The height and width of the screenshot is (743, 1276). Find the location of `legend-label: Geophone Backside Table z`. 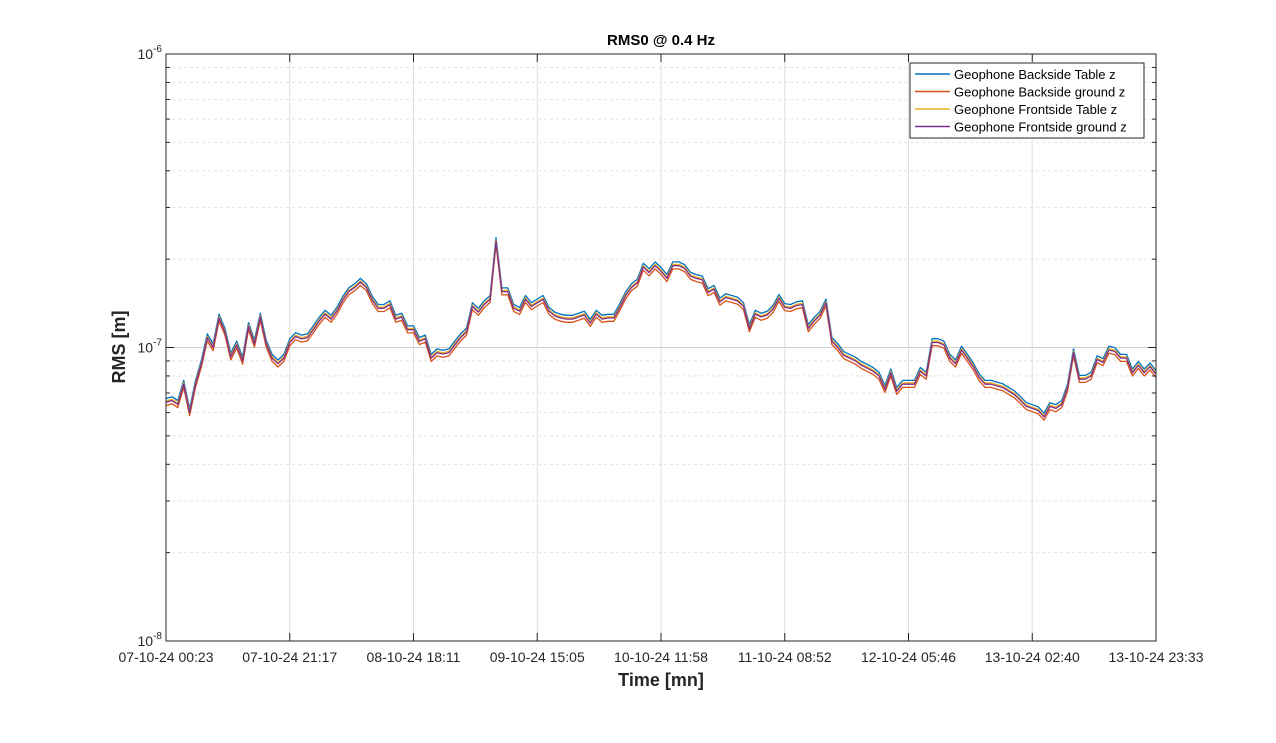

legend-label: Geophone Backside Table z is located at coordinates (1035, 74).